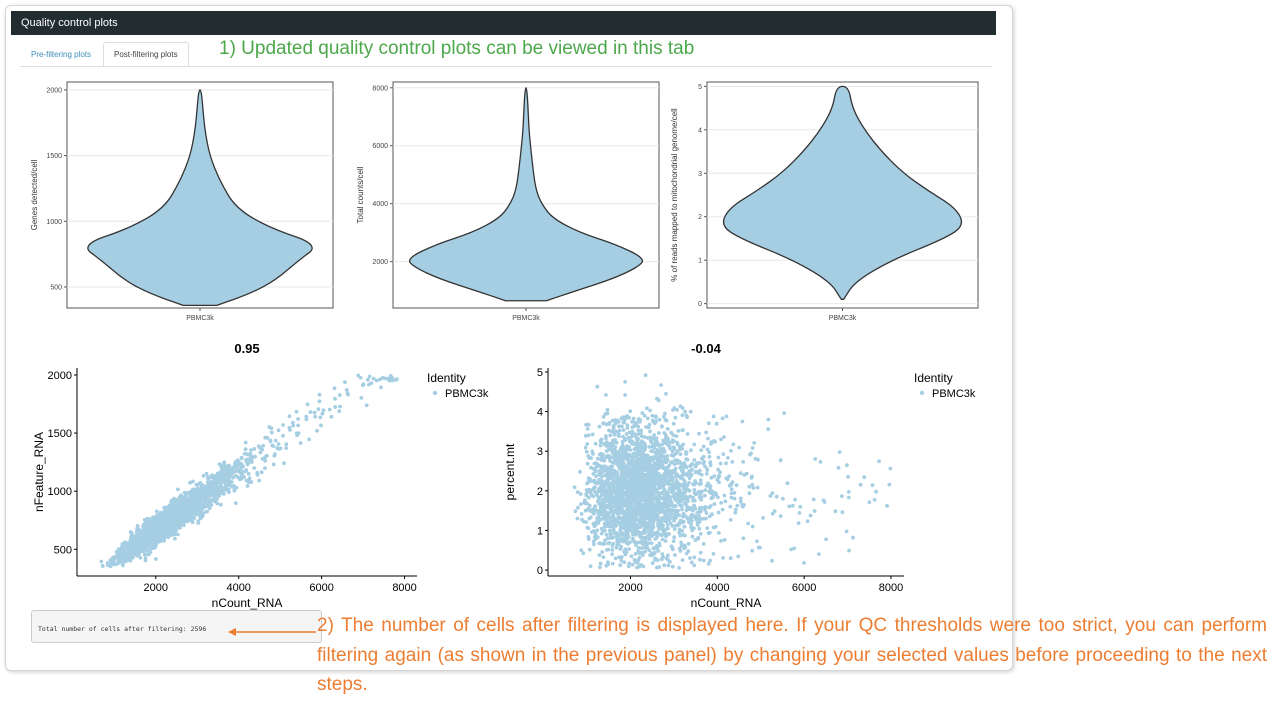 The height and width of the screenshot is (720, 1280). What do you see at coordinates (61, 54) in the screenshot?
I see `tab-pre-filtering: Pre-filtering plots` at bounding box center [61, 54].